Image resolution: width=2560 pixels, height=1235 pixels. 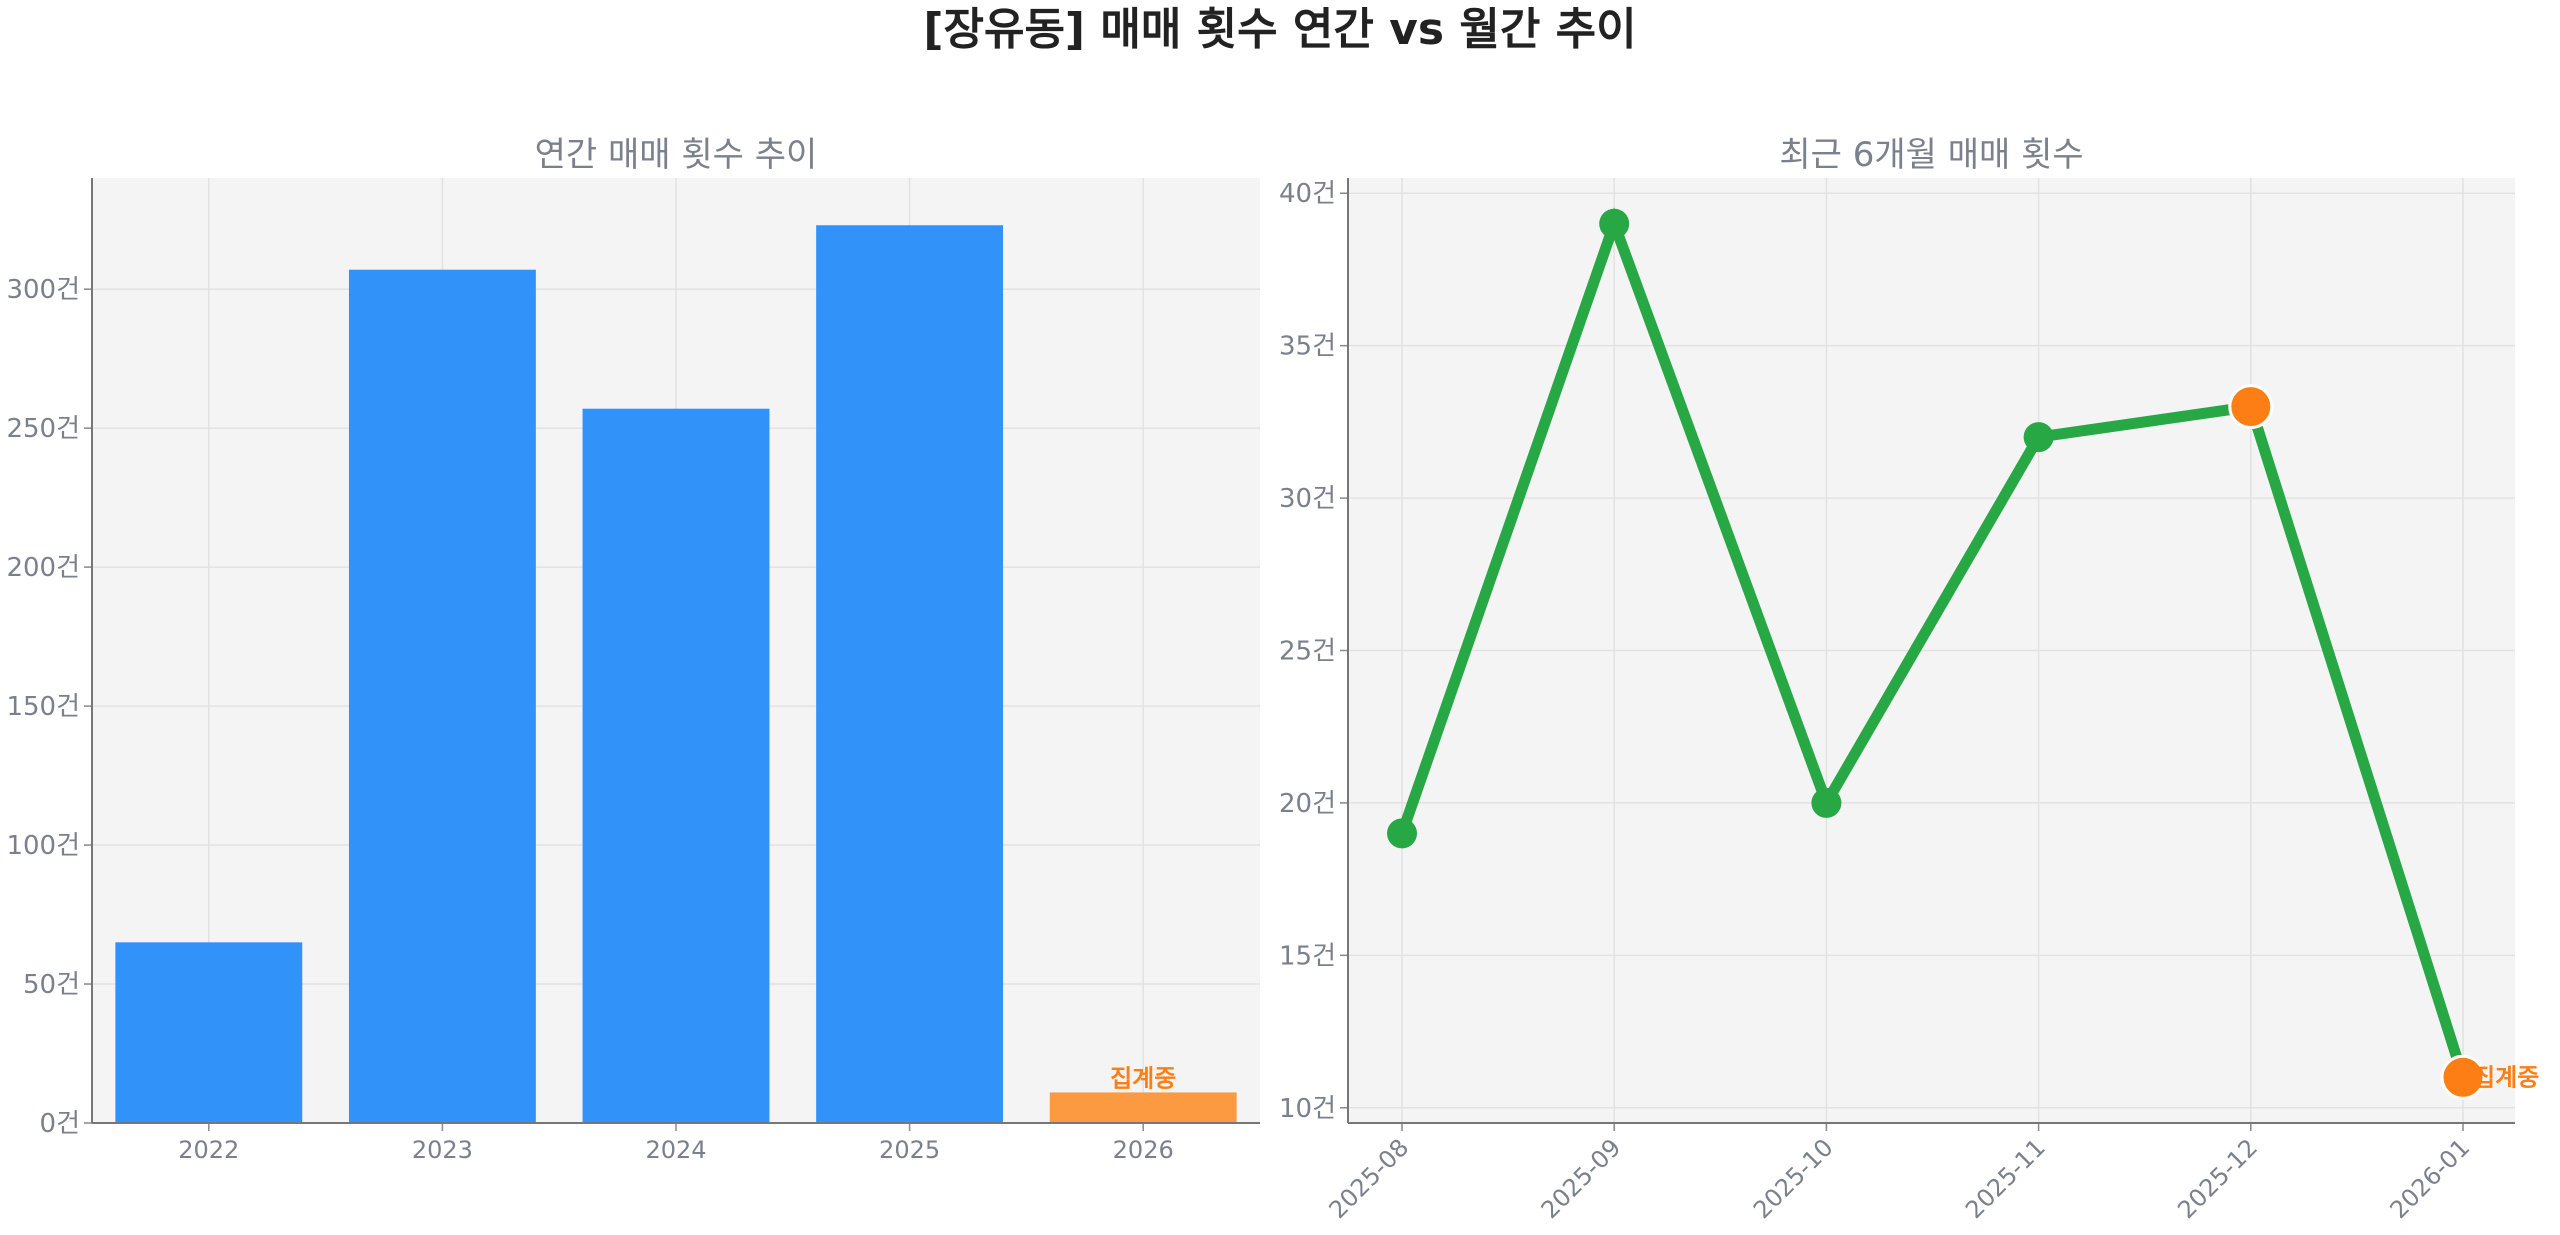 I want to click on monthly-xtick-label: 2025-09, so click(x=1581, y=1178).